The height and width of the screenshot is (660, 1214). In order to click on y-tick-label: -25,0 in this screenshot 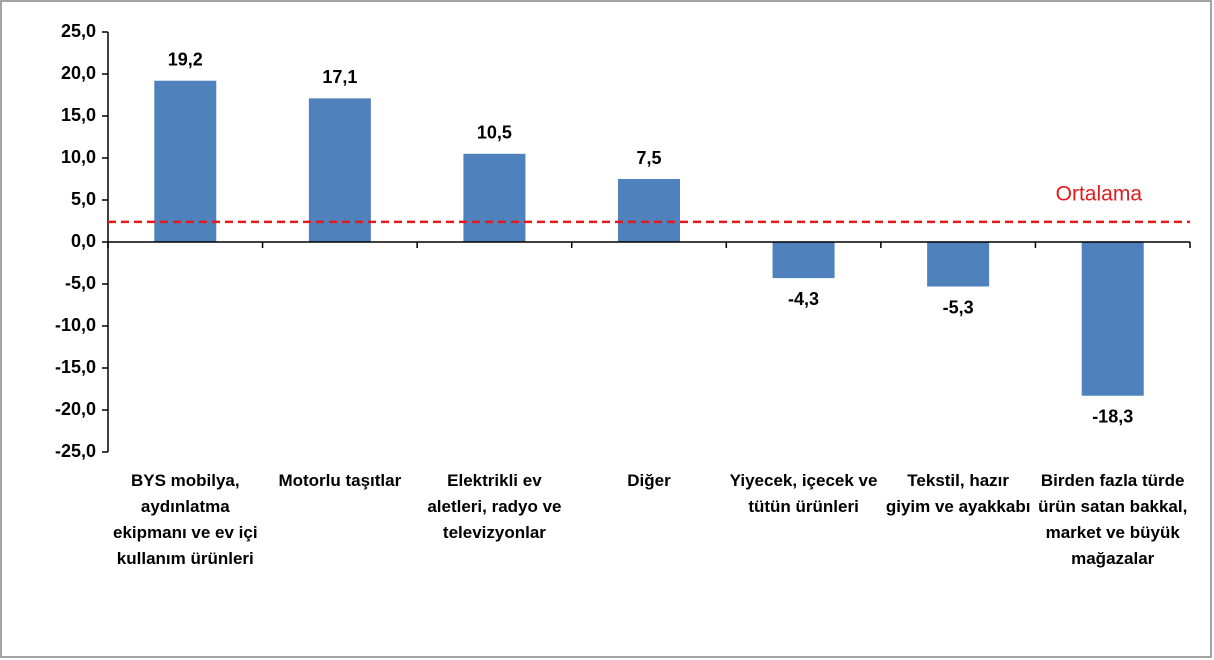, I will do `click(75, 451)`.